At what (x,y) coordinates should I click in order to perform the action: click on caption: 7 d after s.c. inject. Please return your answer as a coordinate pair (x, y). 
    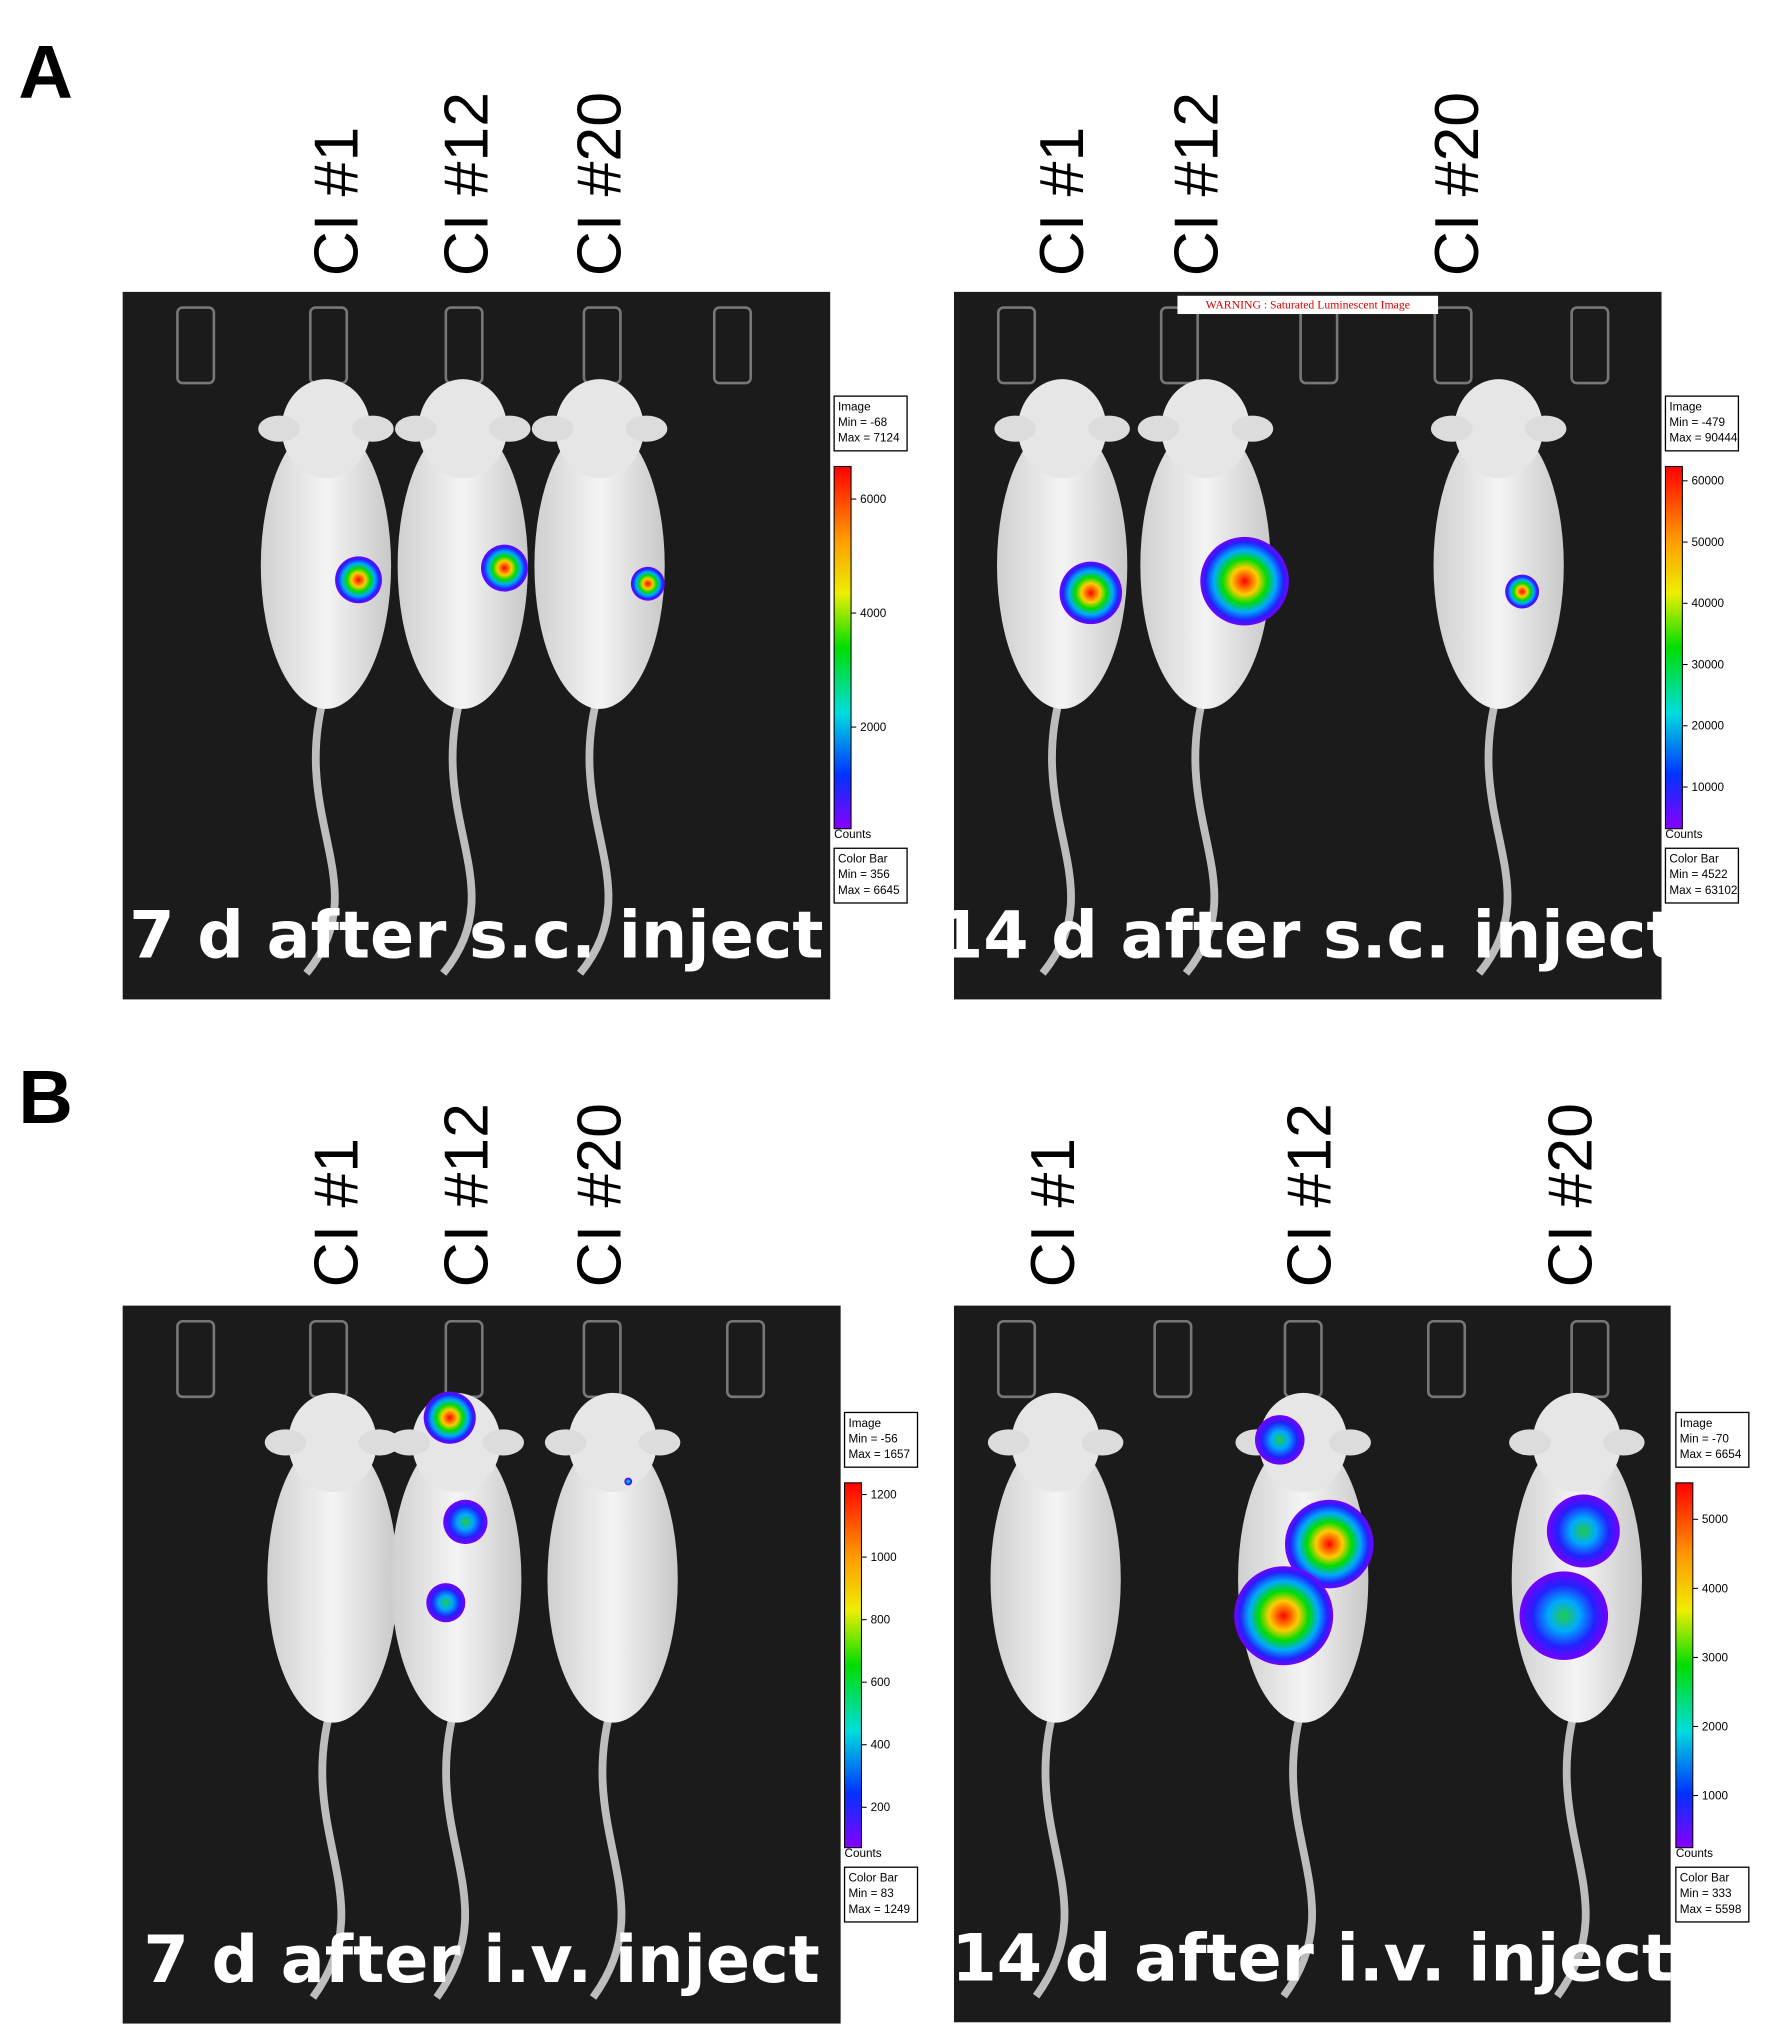
    Looking at the image, I should click on (476, 936).